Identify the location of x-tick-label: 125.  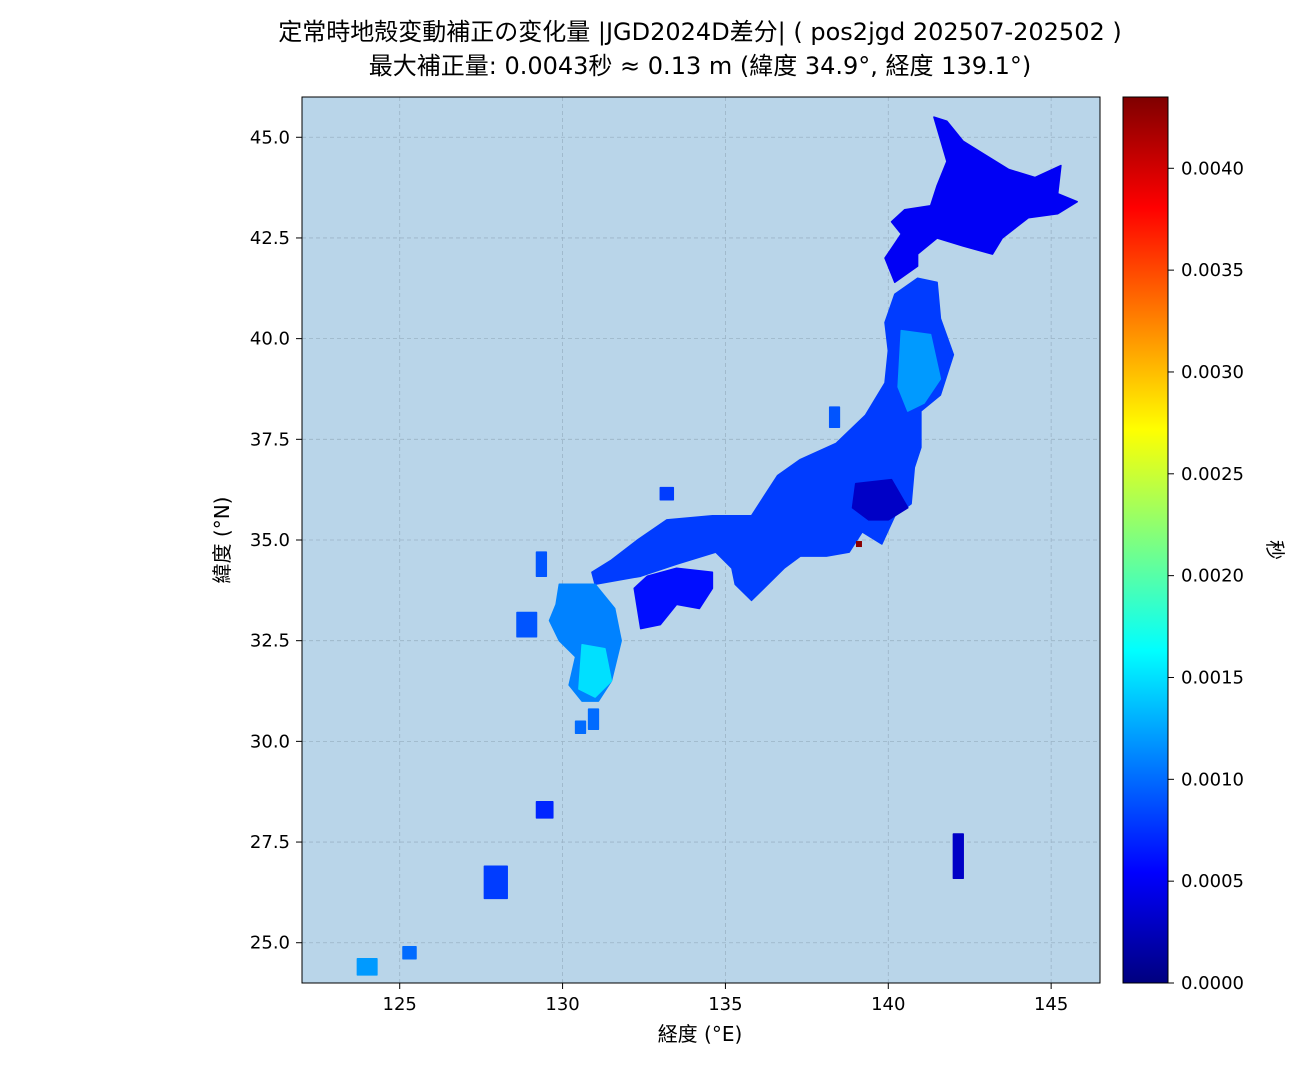
(400, 1004).